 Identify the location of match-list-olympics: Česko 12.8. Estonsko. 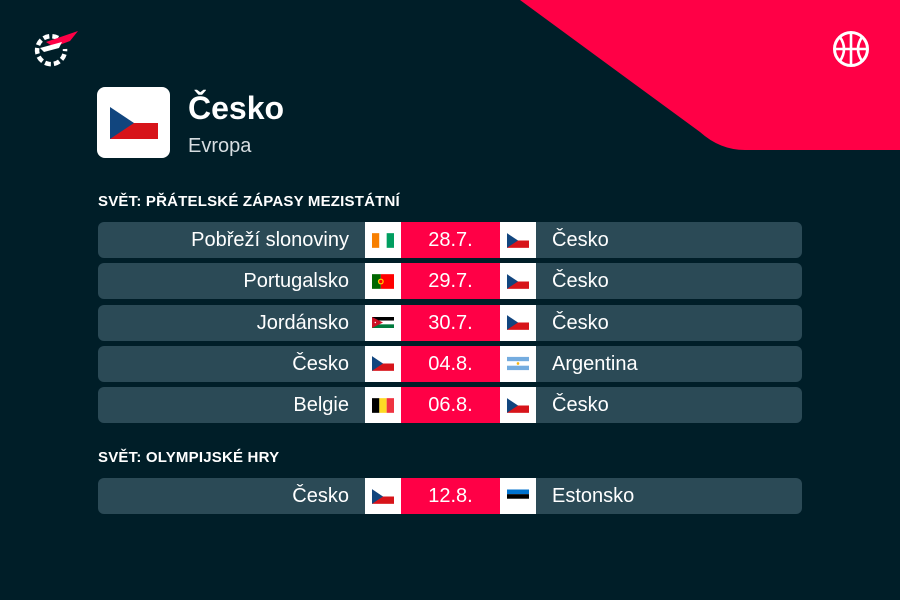
(450, 496).